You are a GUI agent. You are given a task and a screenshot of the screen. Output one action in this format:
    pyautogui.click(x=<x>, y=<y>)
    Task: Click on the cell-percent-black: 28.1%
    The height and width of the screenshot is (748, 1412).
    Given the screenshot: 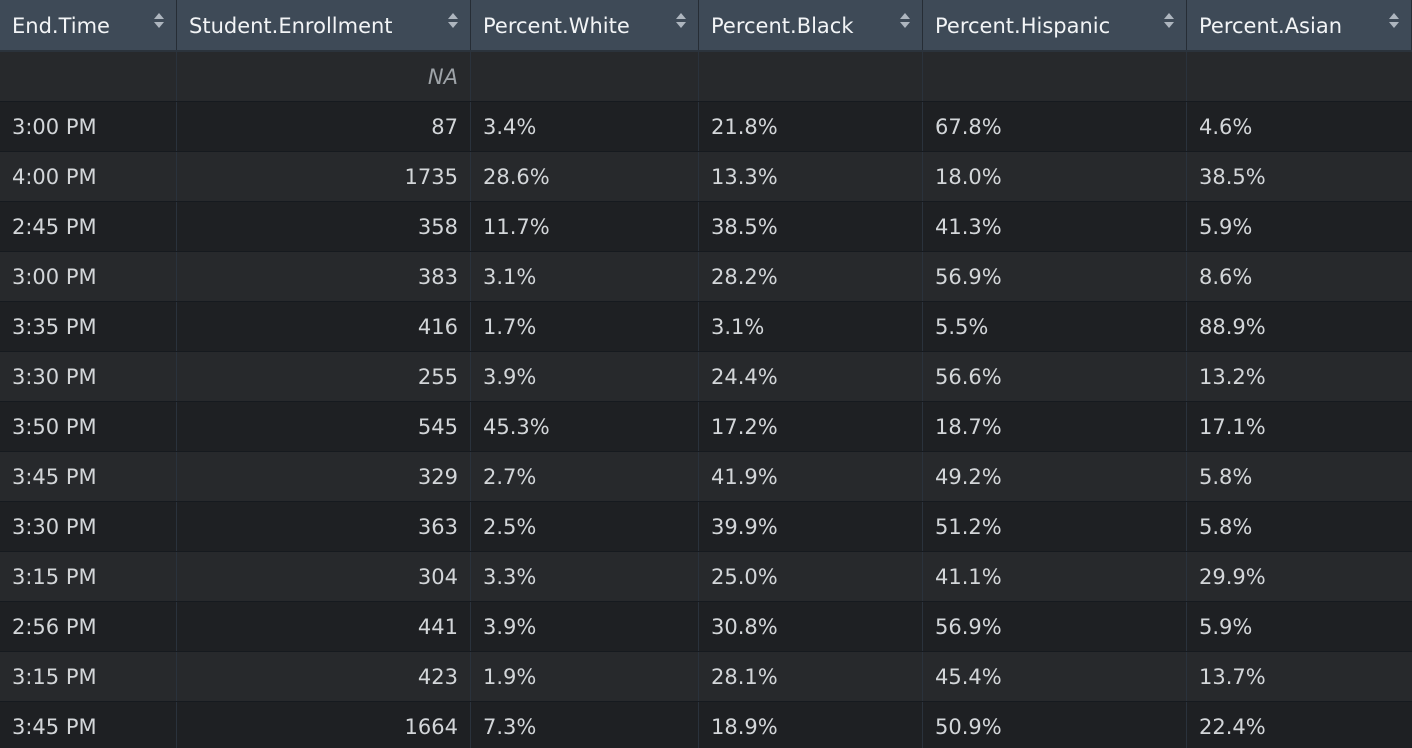 What is the action you would take?
    pyautogui.click(x=811, y=676)
    